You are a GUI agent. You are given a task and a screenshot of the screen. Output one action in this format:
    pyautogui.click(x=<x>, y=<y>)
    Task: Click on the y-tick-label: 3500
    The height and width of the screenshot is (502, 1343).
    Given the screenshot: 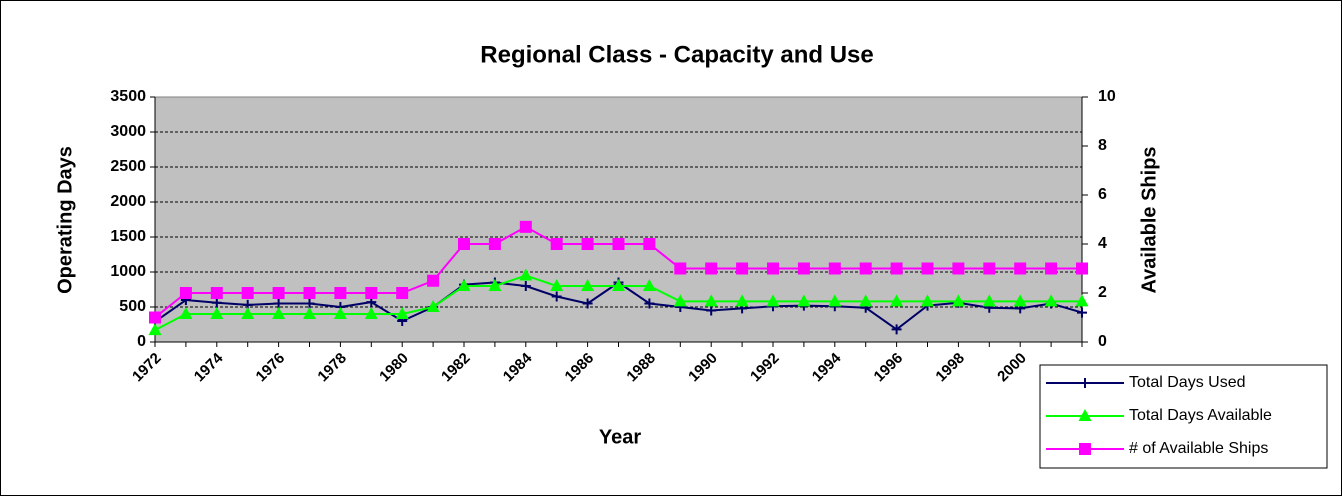 What is the action you would take?
    pyautogui.click(x=128, y=96)
    